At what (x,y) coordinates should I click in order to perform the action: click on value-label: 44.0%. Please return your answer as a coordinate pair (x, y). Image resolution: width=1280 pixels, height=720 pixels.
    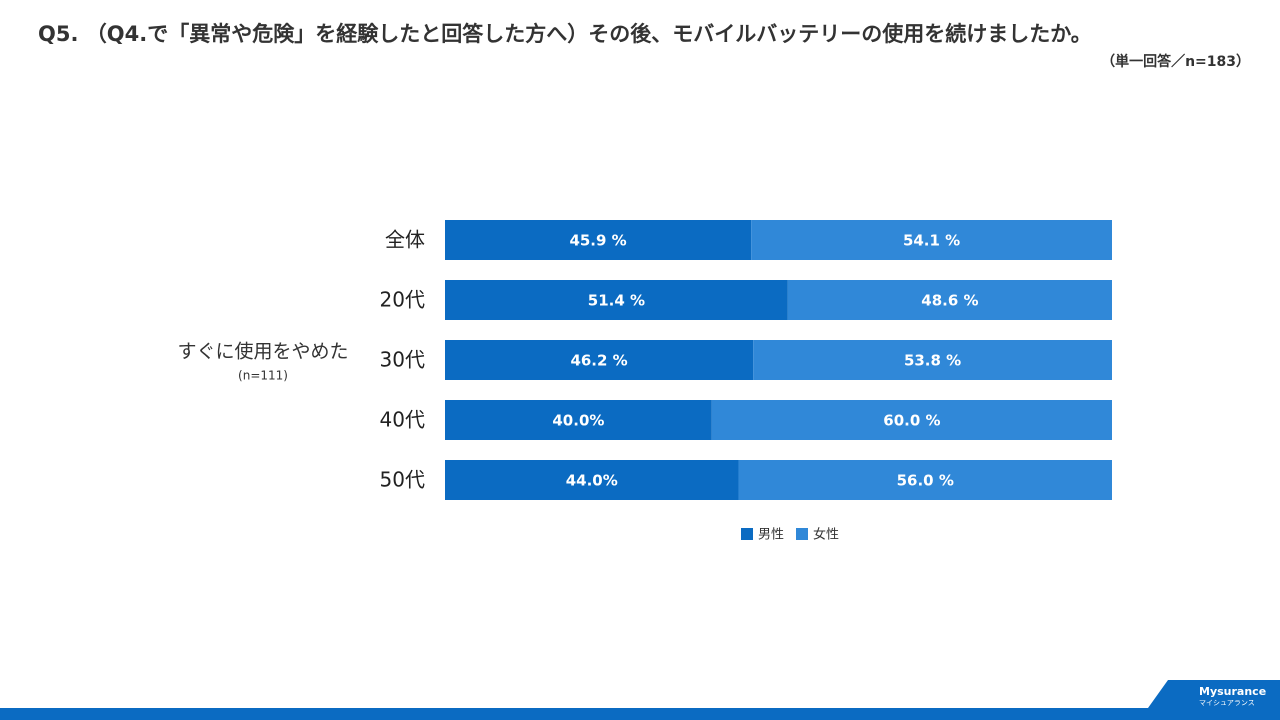
    Looking at the image, I should click on (592, 481).